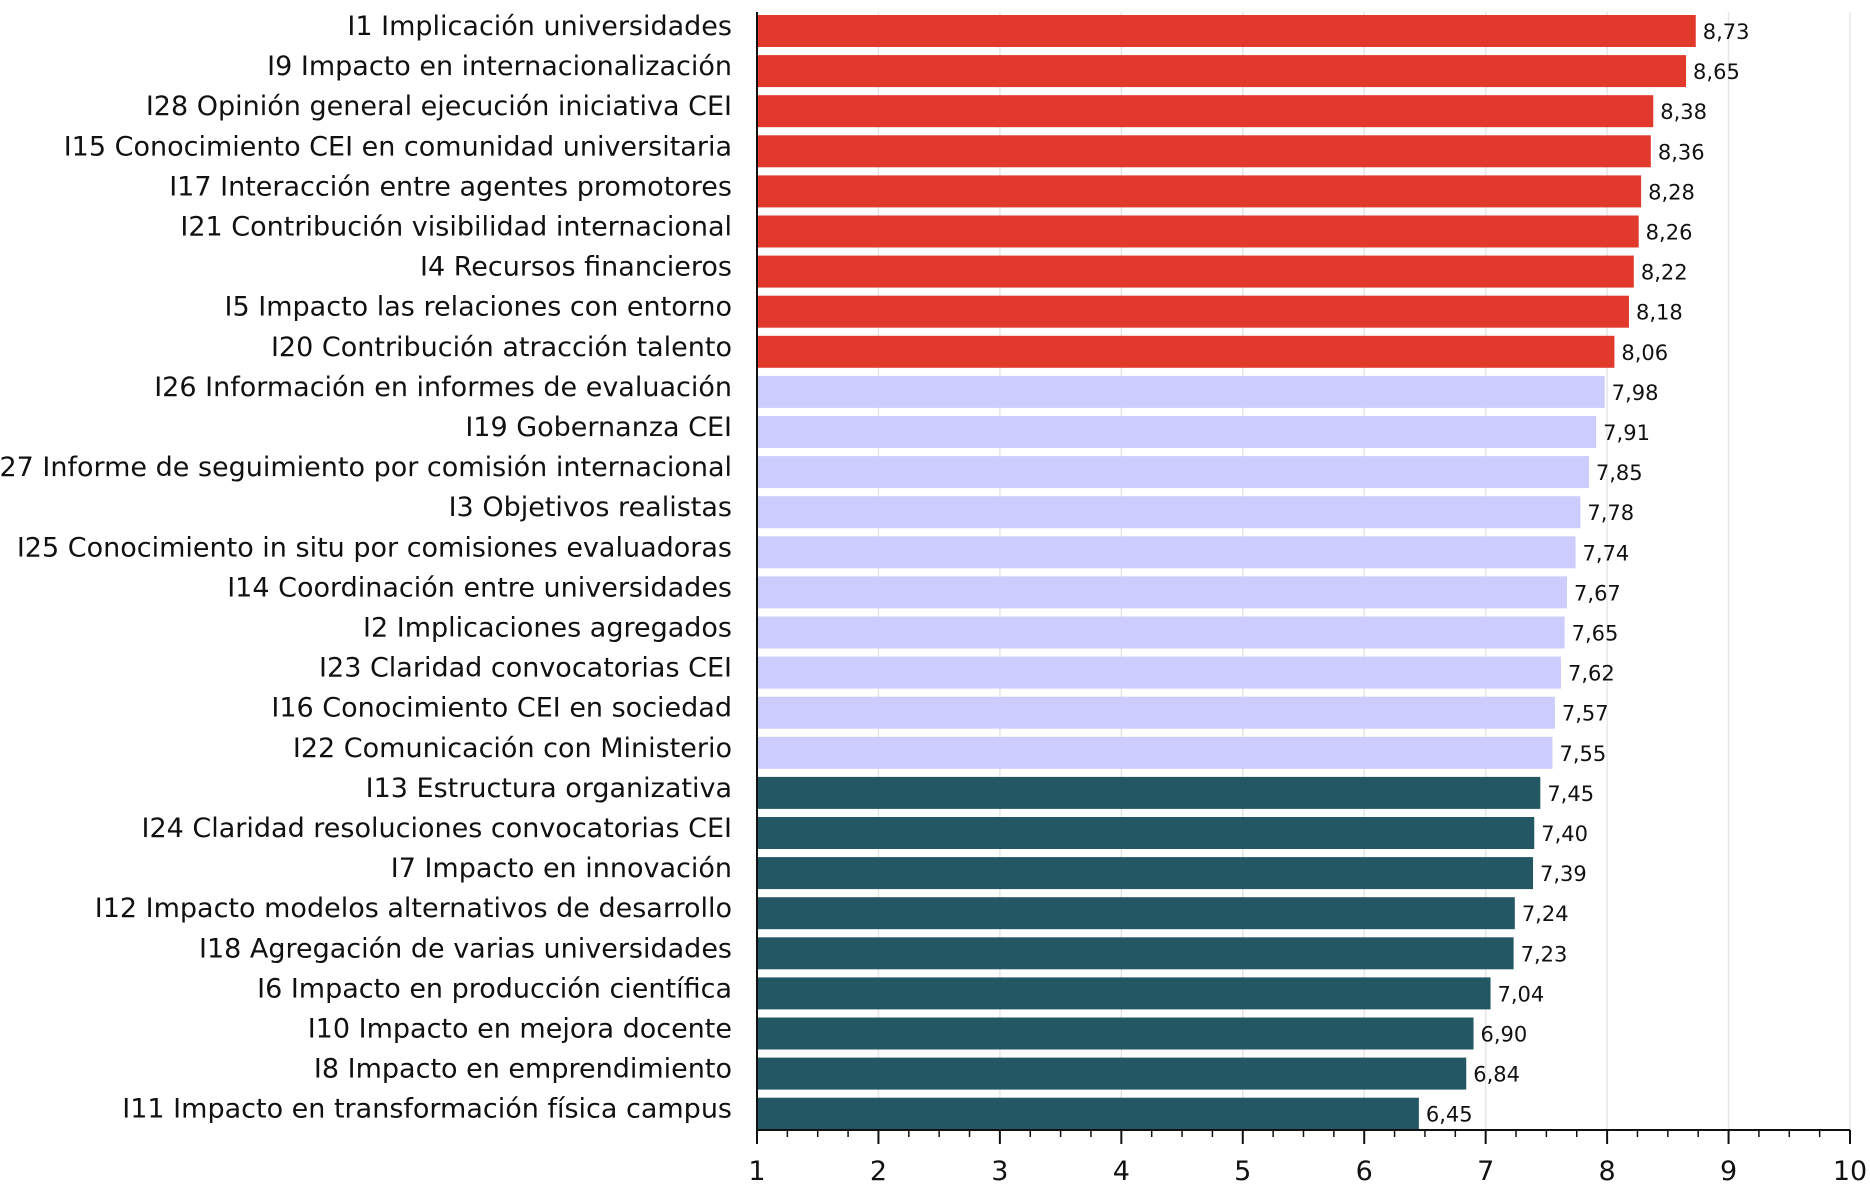  What do you see at coordinates (1683, 112) in the screenshot?
I see `data-label: 8,38` at bounding box center [1683, 112].